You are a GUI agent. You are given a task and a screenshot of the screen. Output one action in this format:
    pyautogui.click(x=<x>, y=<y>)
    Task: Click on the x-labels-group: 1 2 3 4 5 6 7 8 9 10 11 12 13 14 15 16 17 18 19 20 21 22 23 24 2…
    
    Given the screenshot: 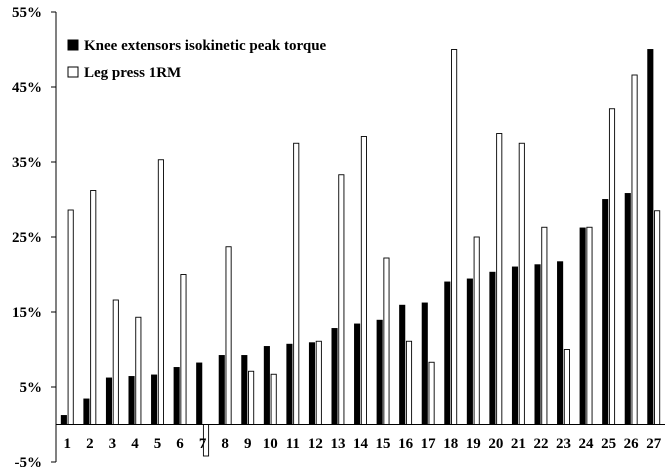 What is the action you would take?
    pyautogui.click(x=363, y=444)
    